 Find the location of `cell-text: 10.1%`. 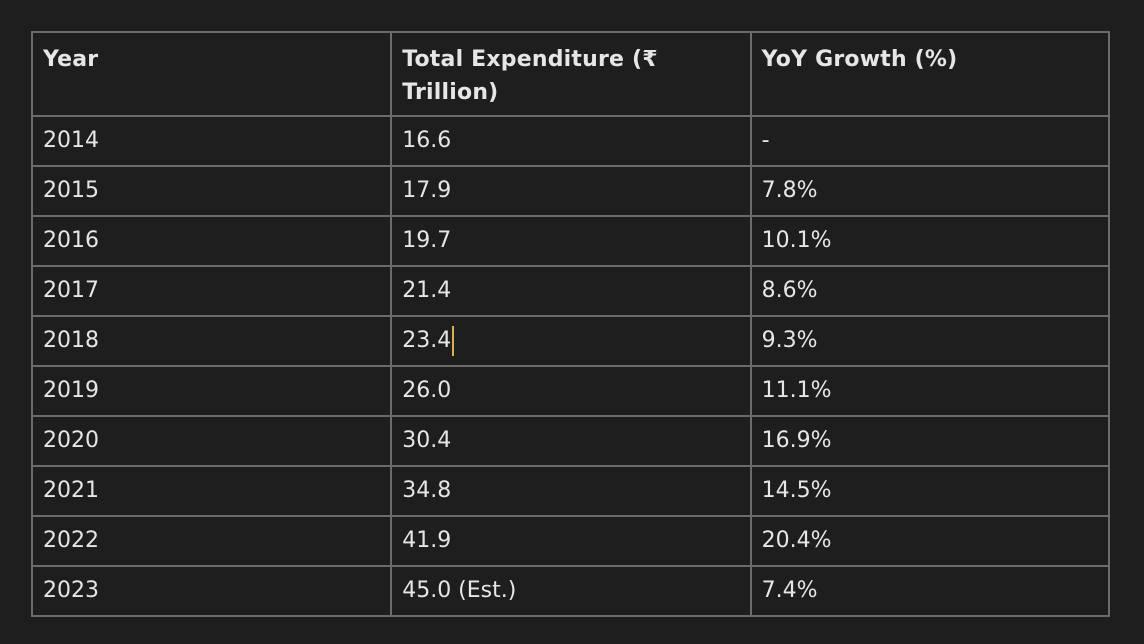

cell-text: 10.1% is located at coordinates (796, 240).